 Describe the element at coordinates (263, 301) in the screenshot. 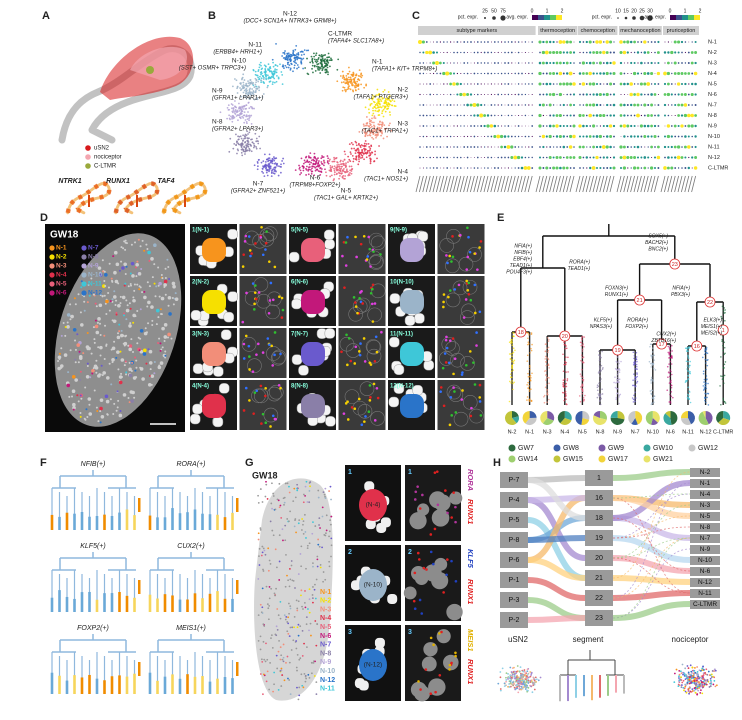

I see `stain-tile` at that location.